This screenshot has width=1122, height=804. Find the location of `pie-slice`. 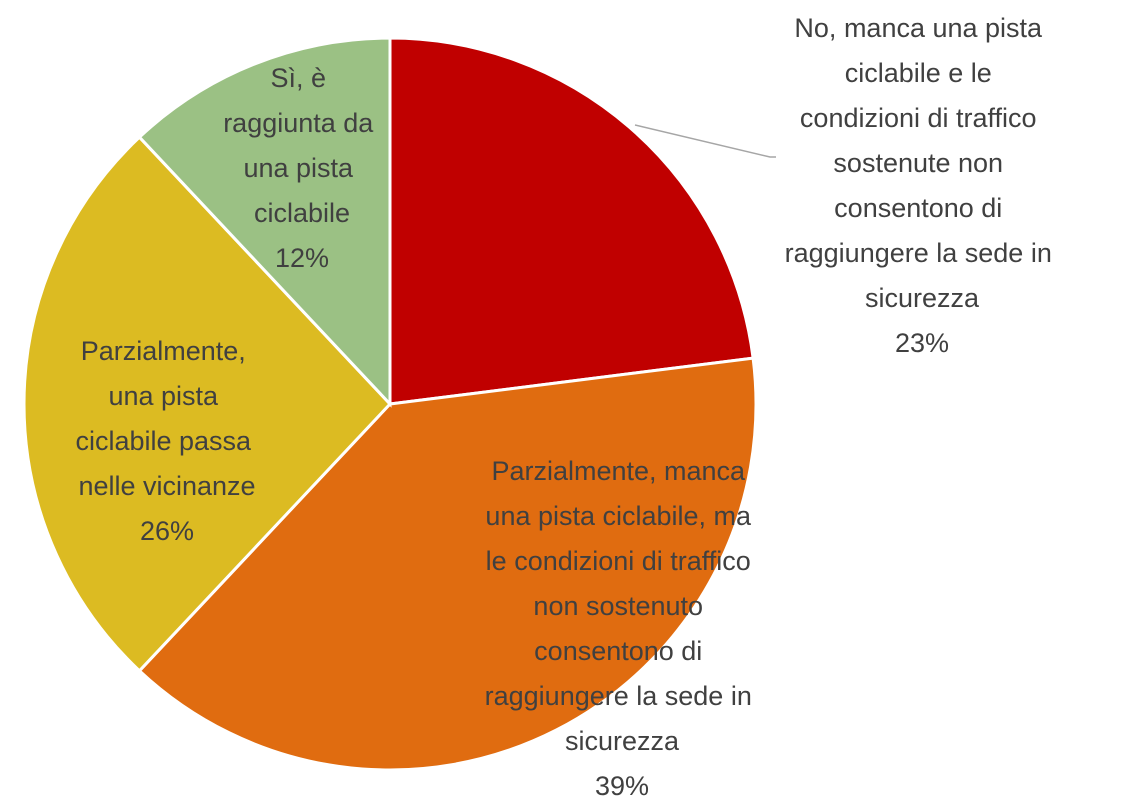

pie-slice is located at coordinates (264, 222).